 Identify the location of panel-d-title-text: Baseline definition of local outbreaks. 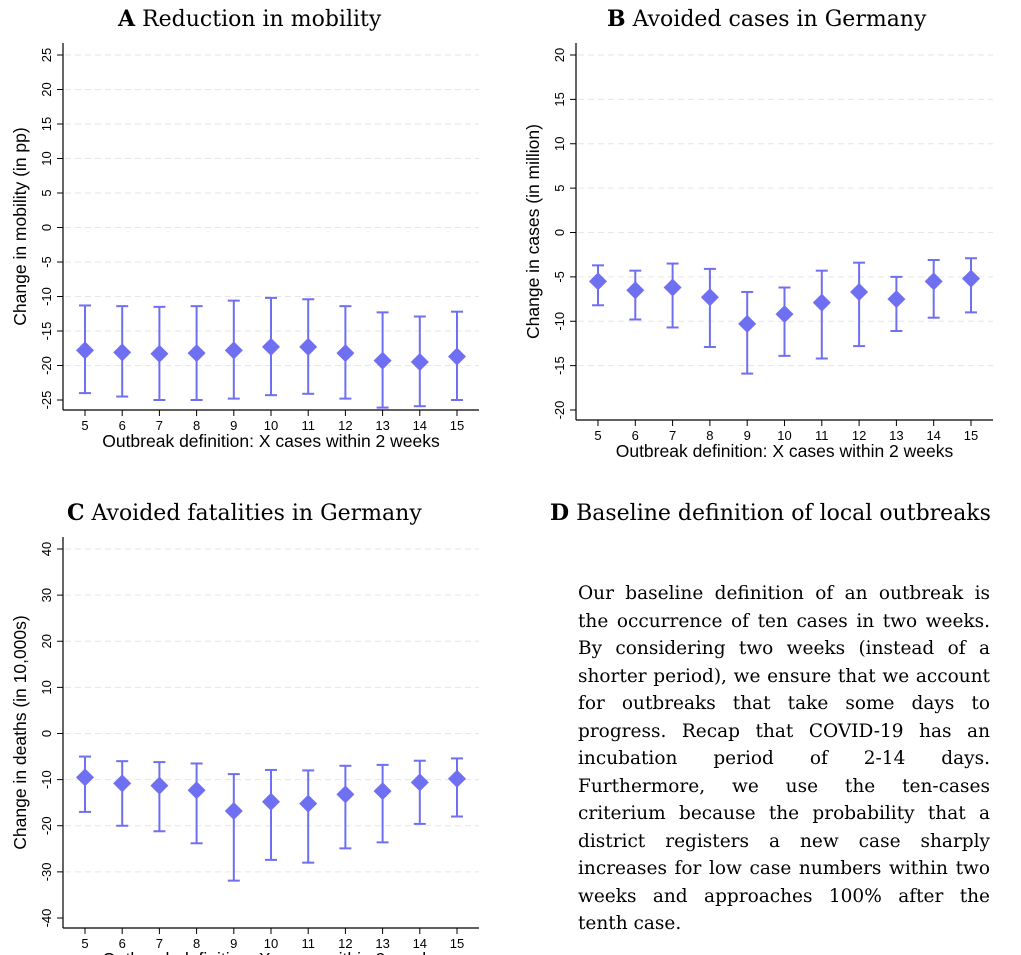
(783, 513).